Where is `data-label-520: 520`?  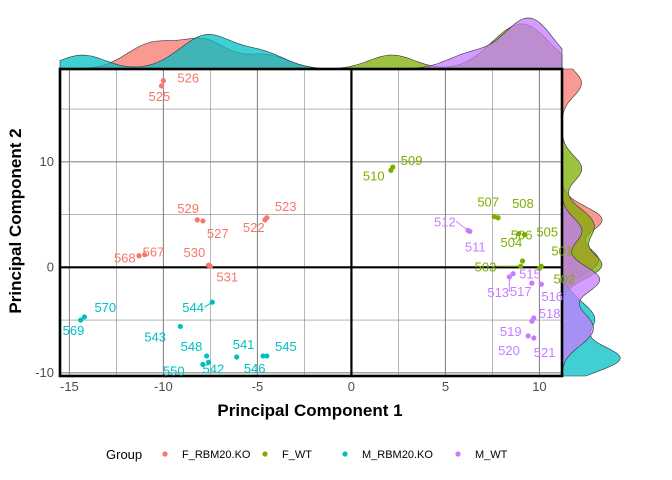 data-label-520: 520 is located at coordinates (509, 350).